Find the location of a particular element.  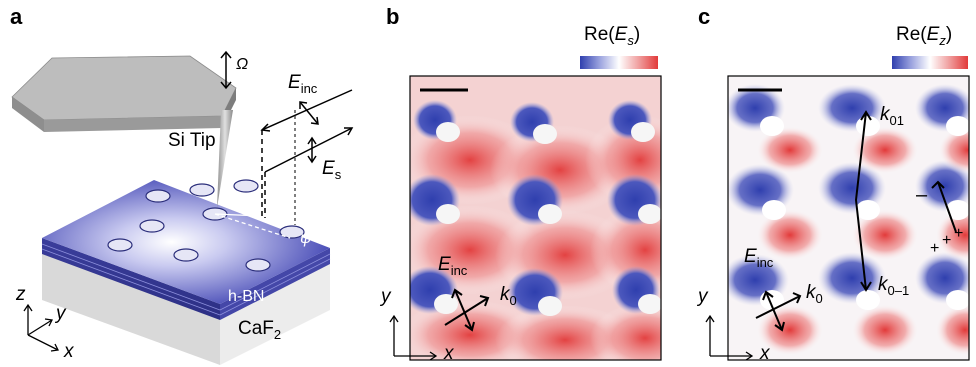

axis-x-label-c: x is located at coordinates (765, 354).